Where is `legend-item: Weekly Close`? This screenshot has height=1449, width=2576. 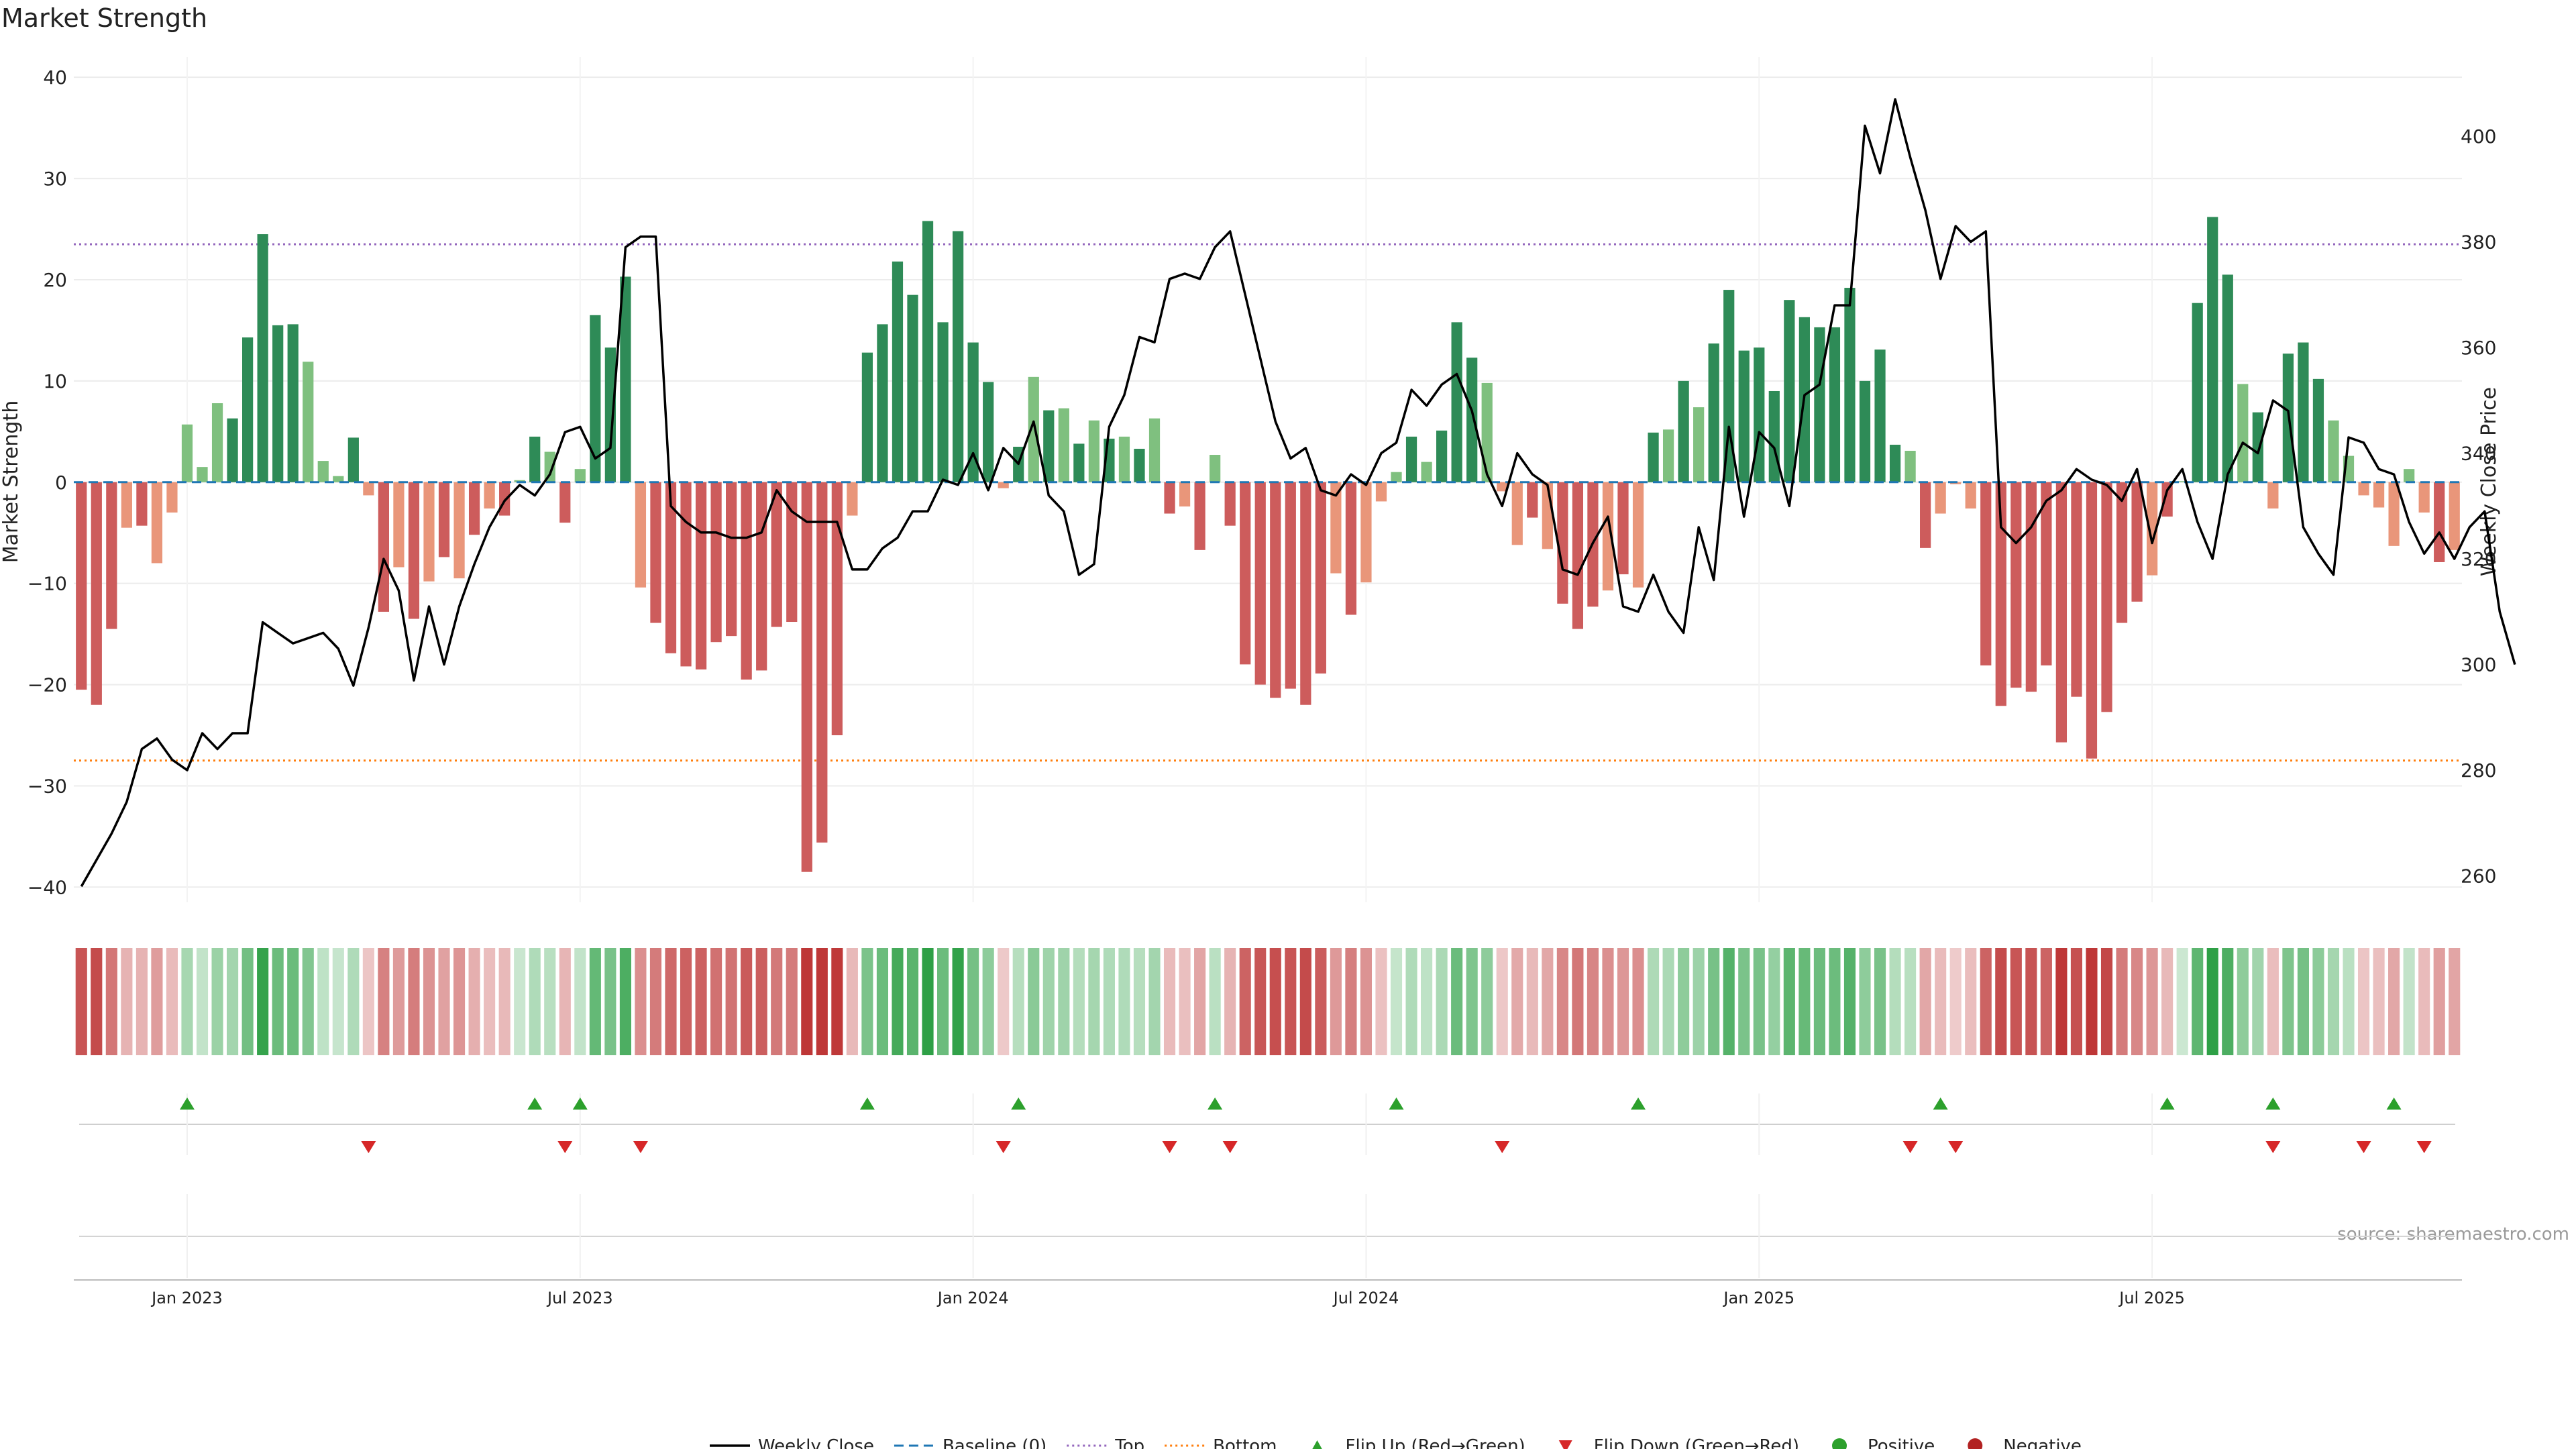 legend-item: Weekly Close is located at coordinates (792, 1442).